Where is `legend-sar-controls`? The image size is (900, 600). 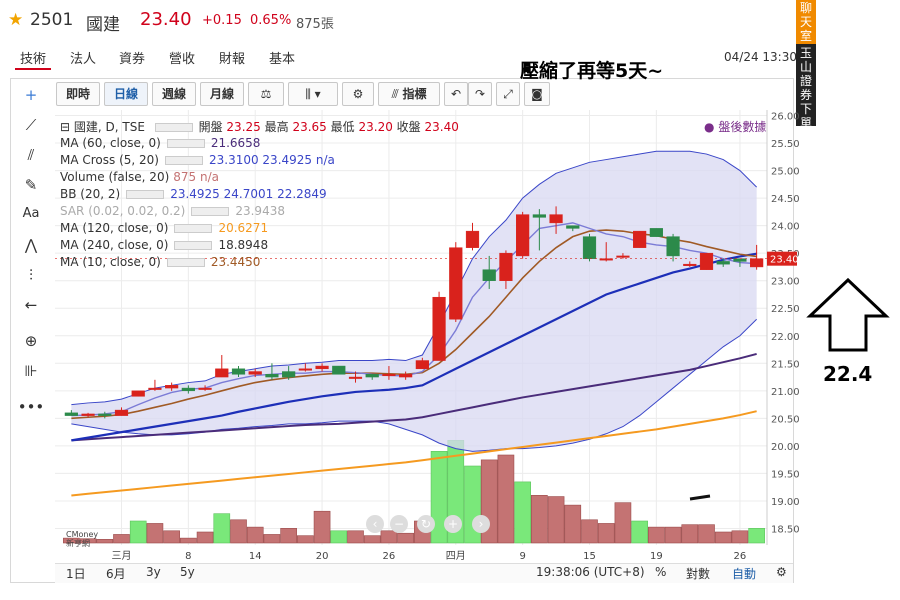 legend-sar-controls is located at coordinates (210, 211).